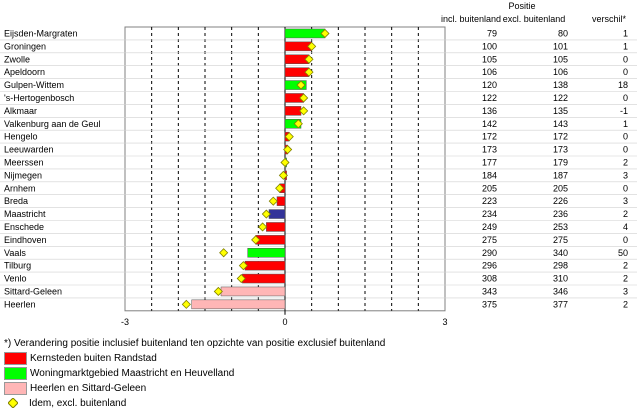 This screenshot has width=637, height=410. Describe the element at coordinates (560, 162) in the screenshot. I see `cell-excl: 179` at that location.